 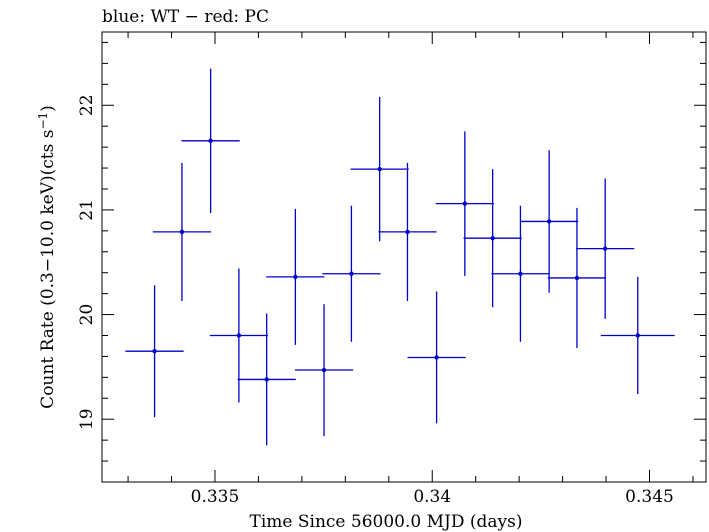 I want to click on x-axis-label: Time Since 56000.0 MJD (days), so click(x=386, y=522).